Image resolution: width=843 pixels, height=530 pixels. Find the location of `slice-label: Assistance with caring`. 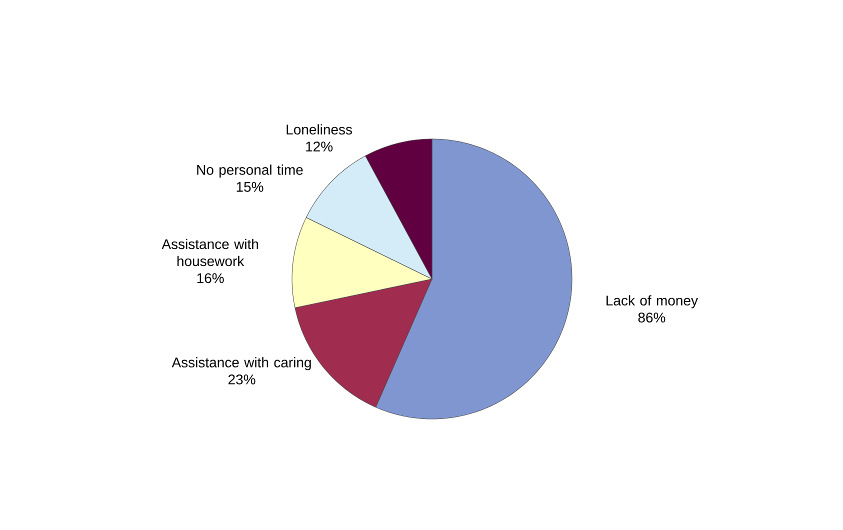

slice-label: Assistance with caring is located at coordinates (241, 363).